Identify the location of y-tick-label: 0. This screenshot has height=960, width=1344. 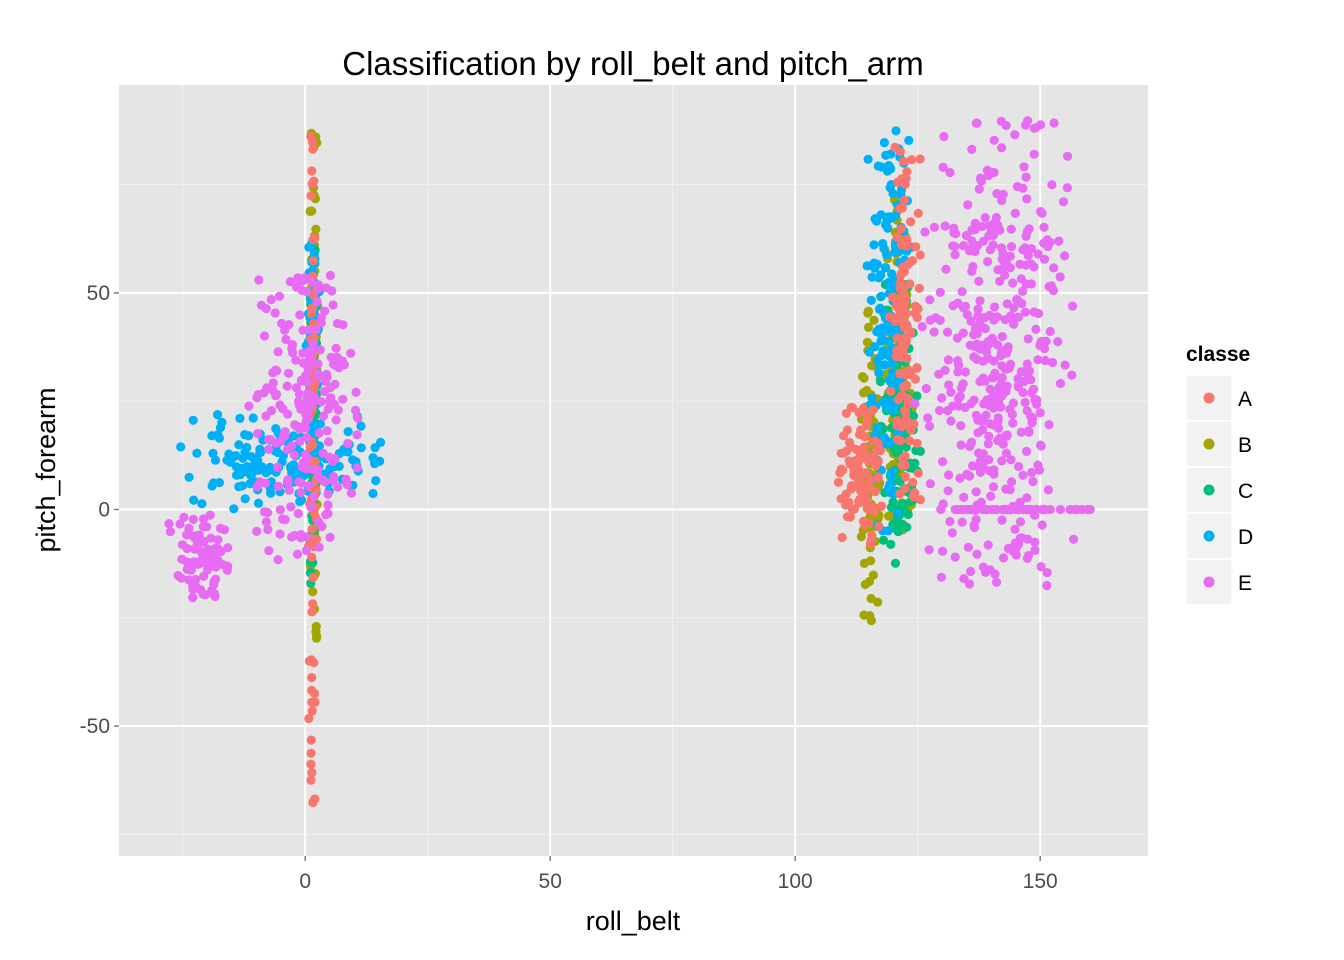
(104, 509).